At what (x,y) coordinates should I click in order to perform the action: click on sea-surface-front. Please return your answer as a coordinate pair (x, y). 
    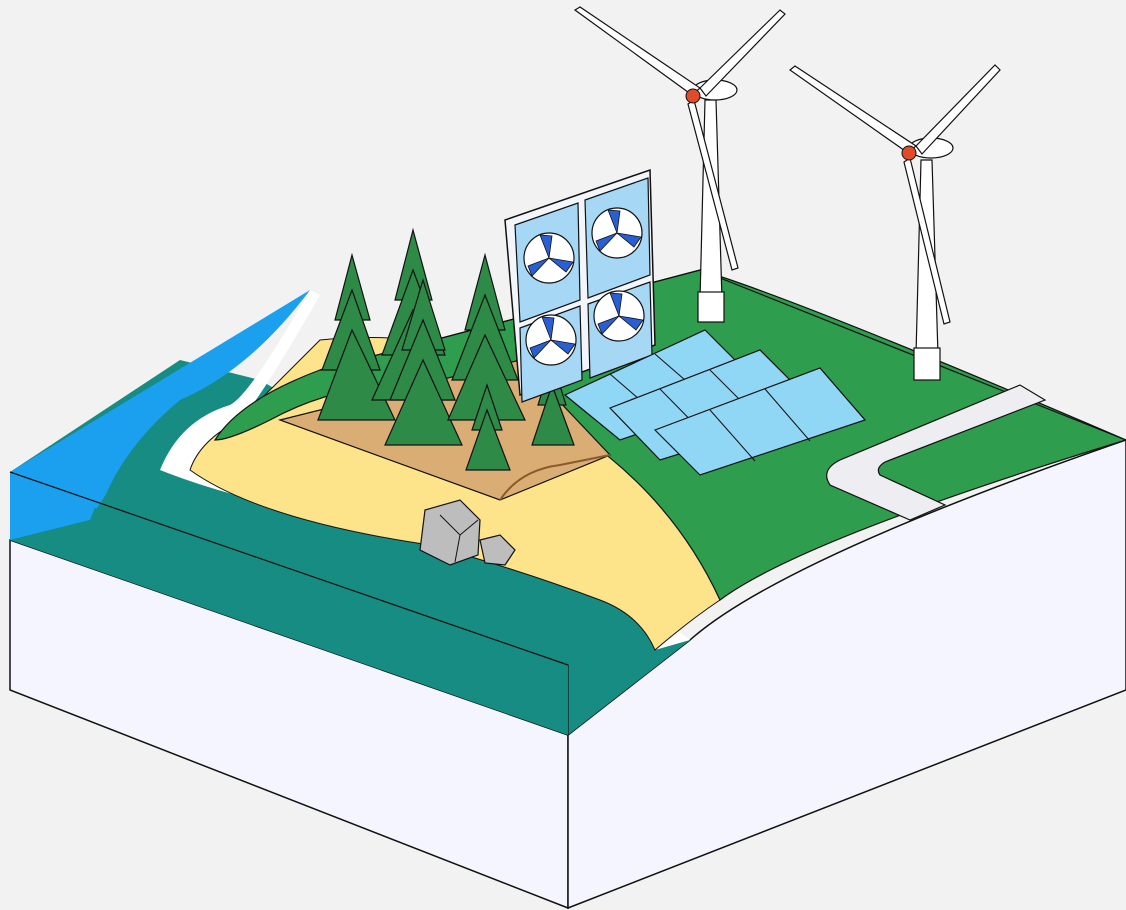
    Looking at the image, I should click on (65, 495).